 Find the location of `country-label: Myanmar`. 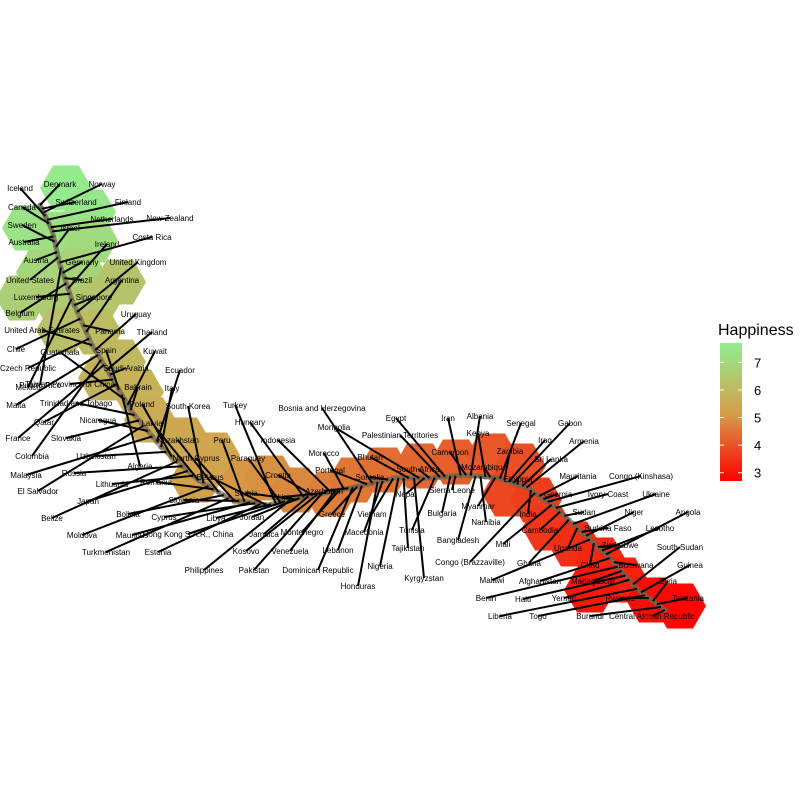

country-label: Myanmar is located at coordinates (478, 506).